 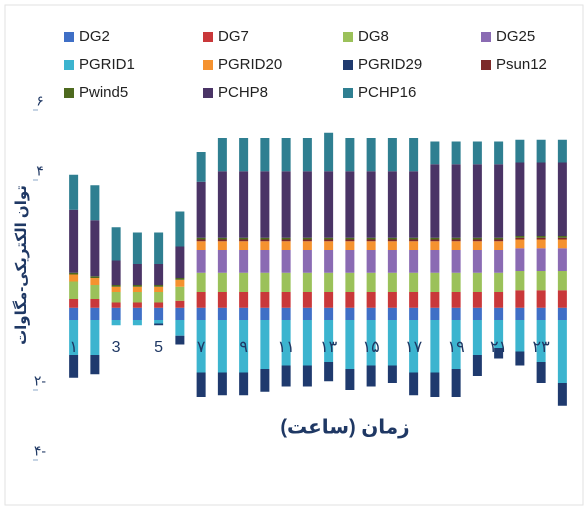 I want to click on x-tick-label: ۱۷, so click(x=414, y=347).